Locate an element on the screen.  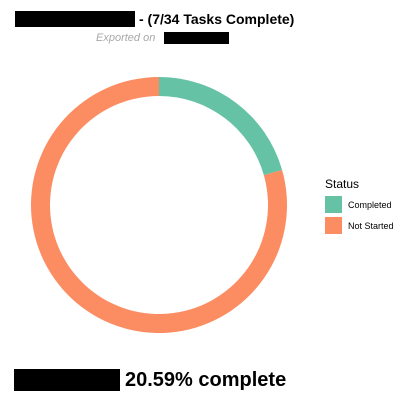
legend-label-completed: Completed is located at coordinates (370, 204).